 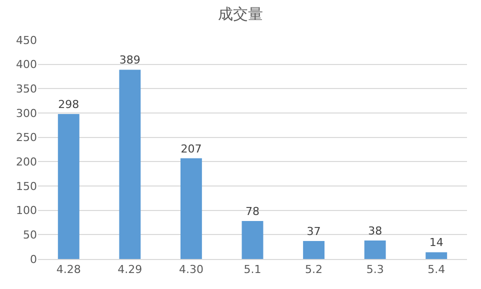 What do you see at coordinates (26, 113) in the screenshot?
I see `y-tick-label: 300` at bounding box center [26, 113].